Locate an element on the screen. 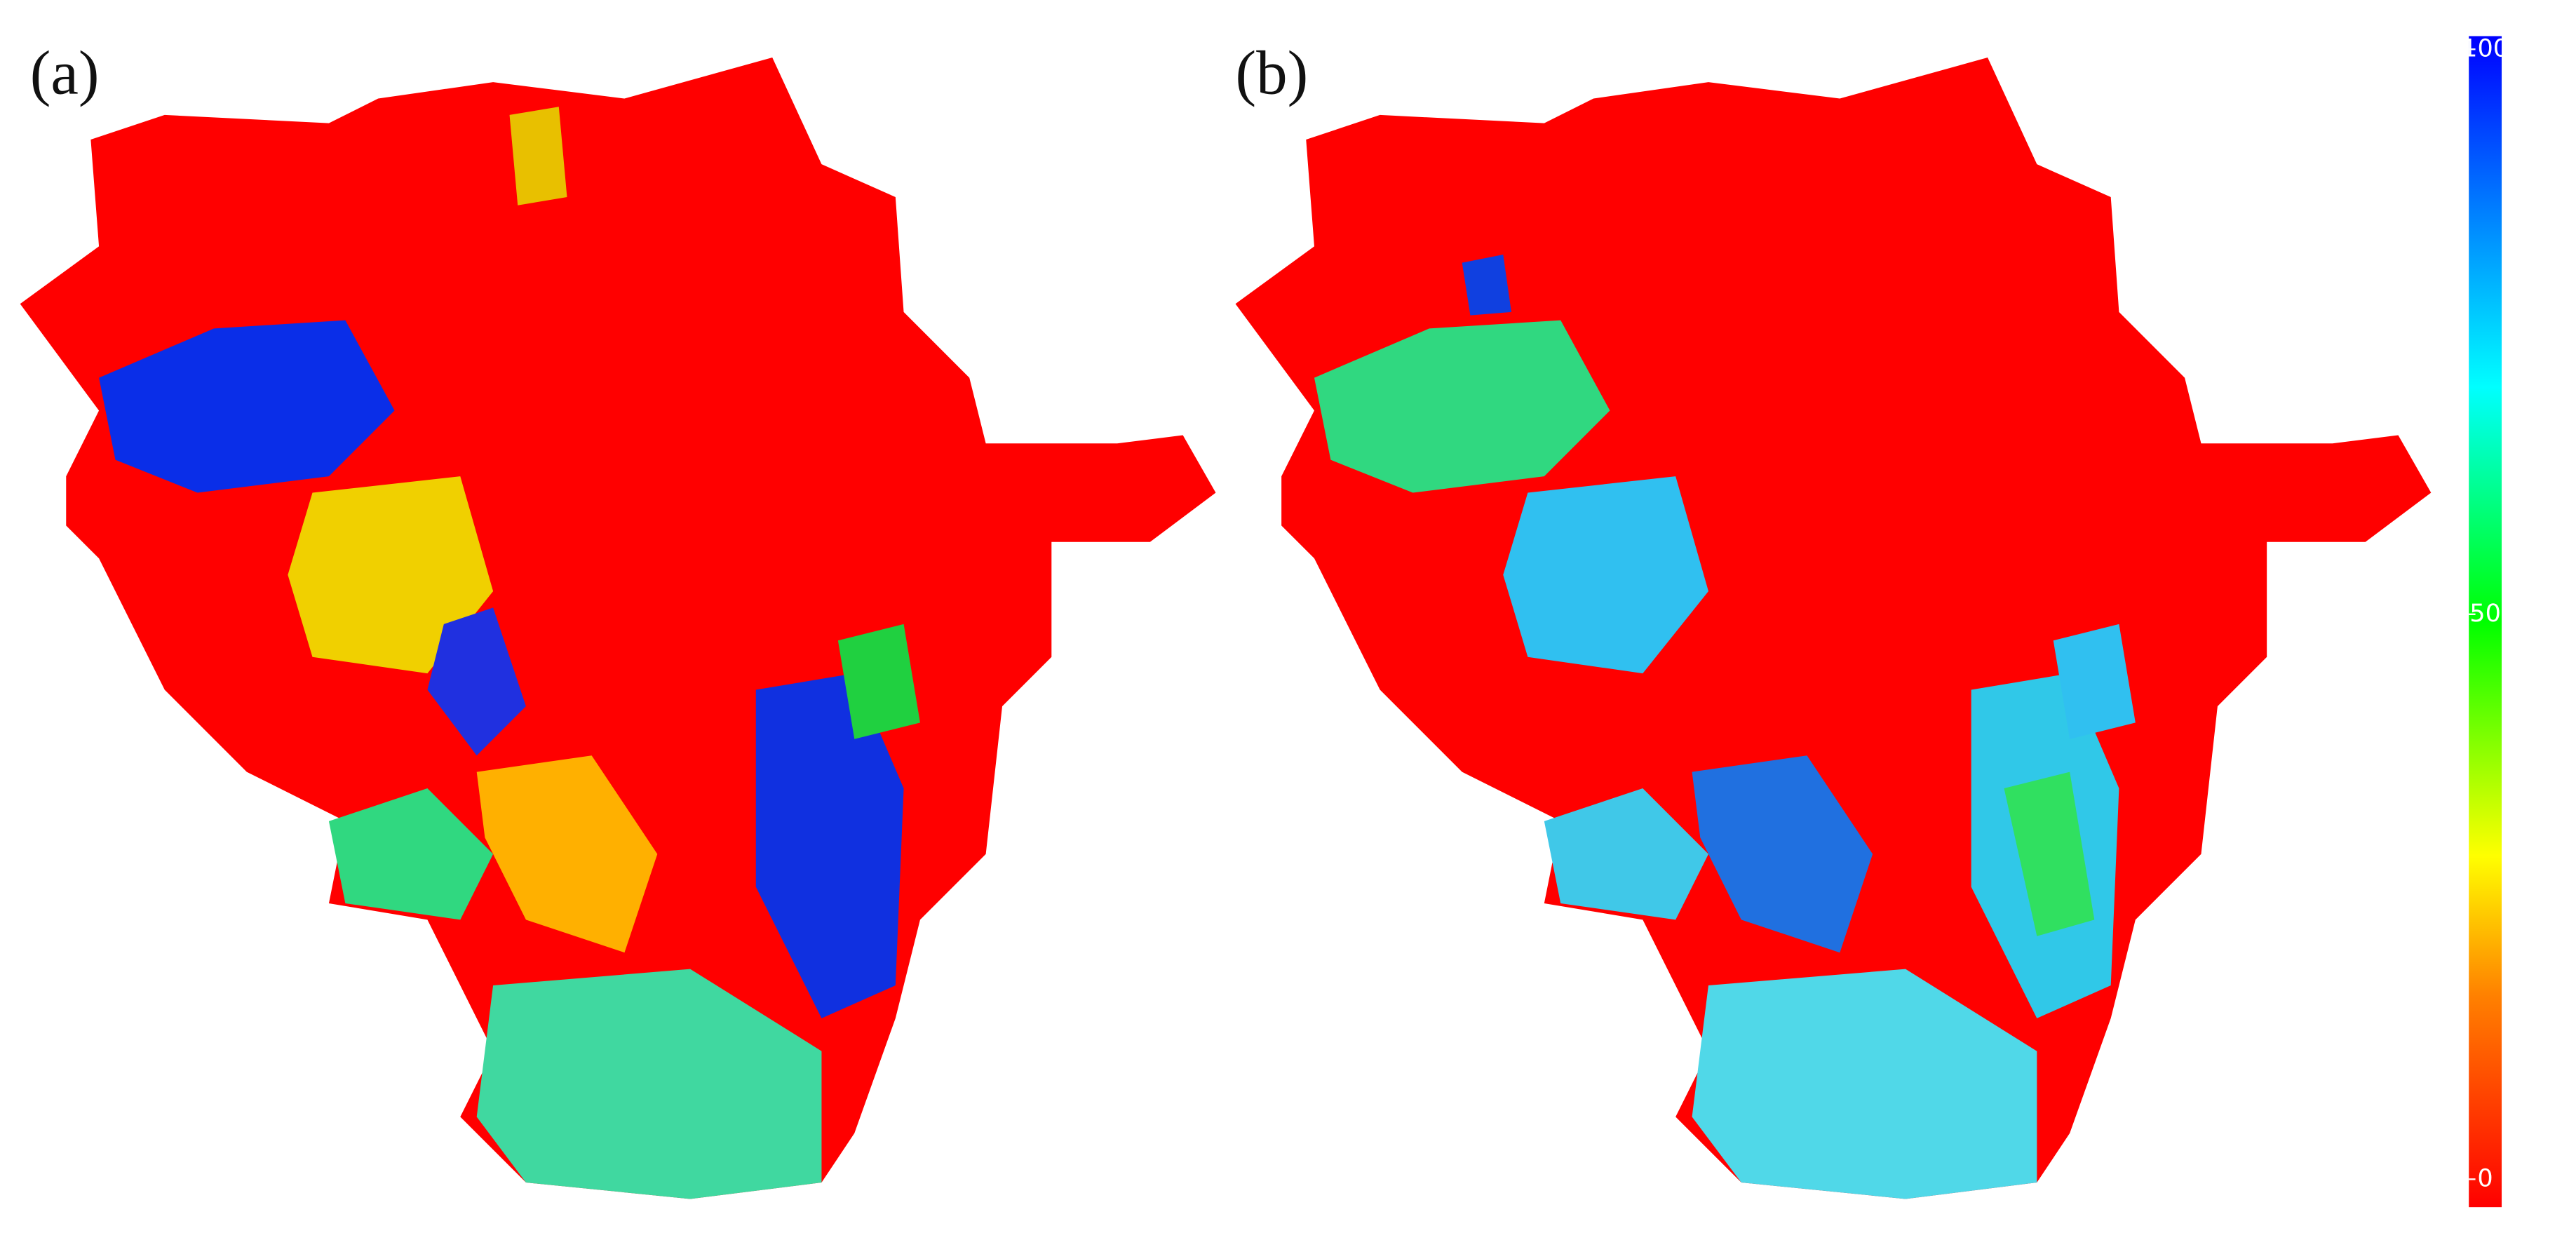  colorbar-tick-label: 50 is located at coordinates (2485, 613).